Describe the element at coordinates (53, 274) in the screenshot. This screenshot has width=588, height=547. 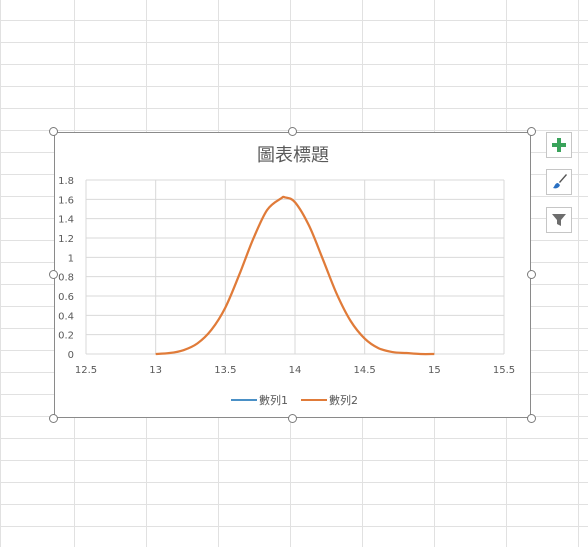
I see `resize-handle-left` at that location.